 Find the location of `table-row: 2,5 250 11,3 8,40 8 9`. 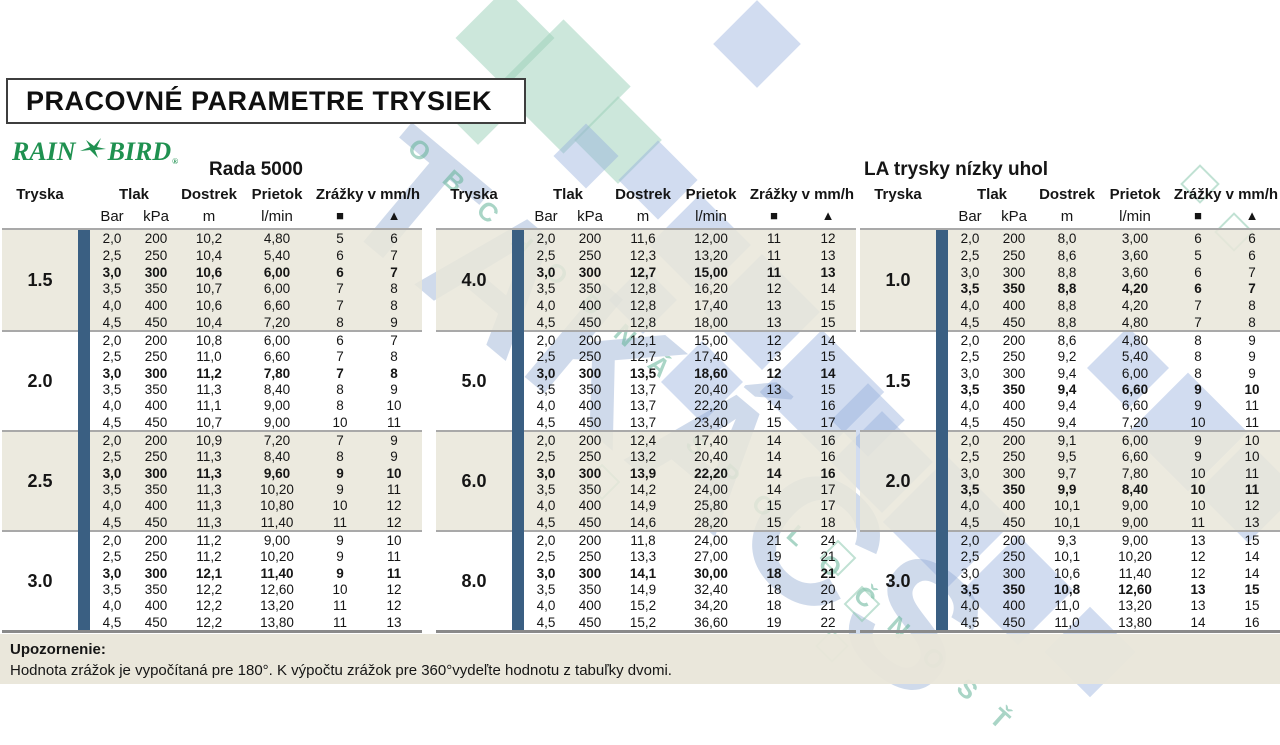

table-row: 2,5 250 11,3 8,40 8 9 is located at coordinates (256, 457).